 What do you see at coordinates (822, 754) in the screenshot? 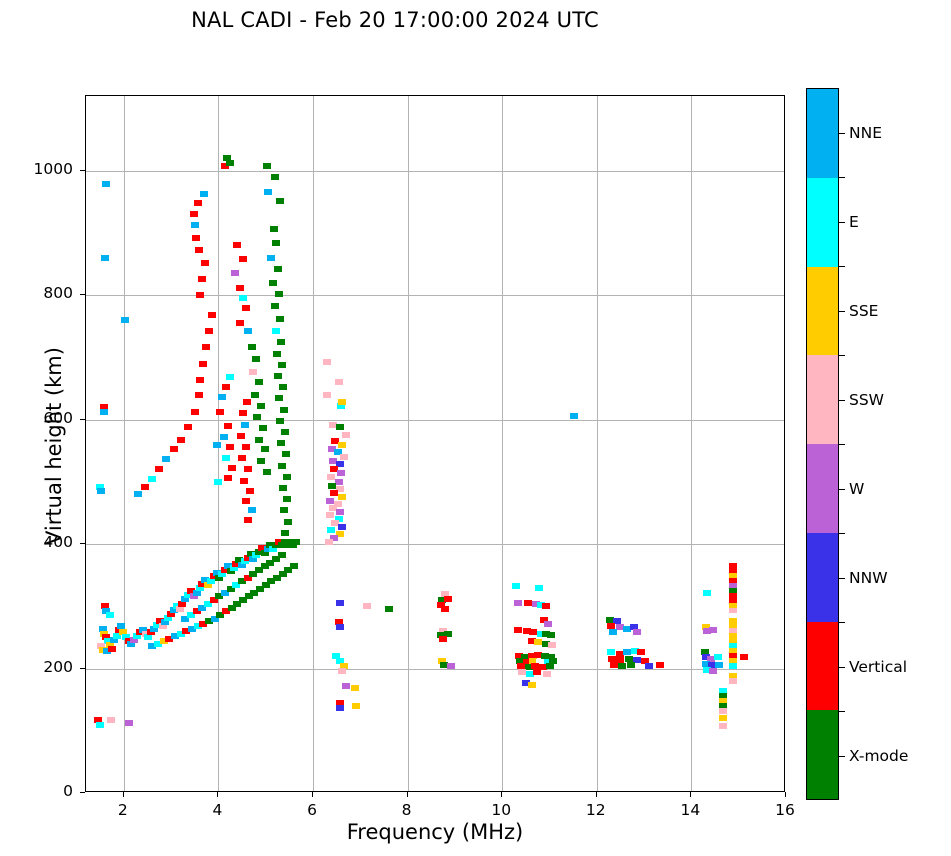
I see `colorbar-band-x-mode` at bounding box center [822, 754].